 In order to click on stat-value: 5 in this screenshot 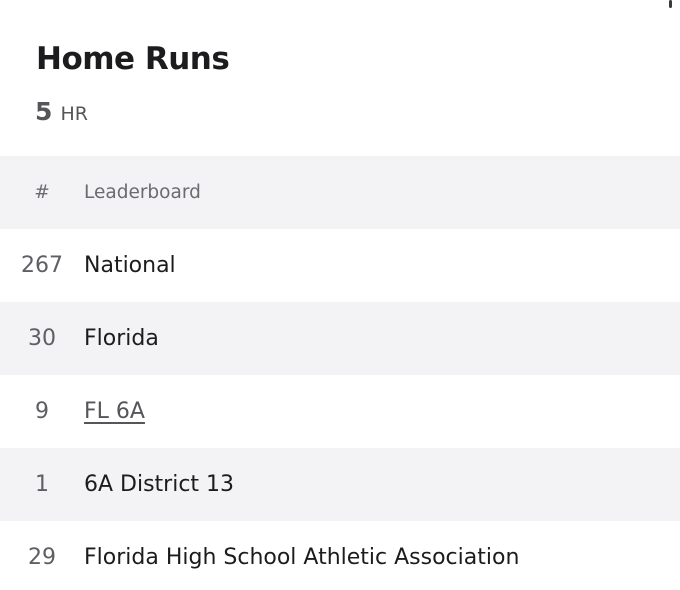, I will do `click(44, 111)`.